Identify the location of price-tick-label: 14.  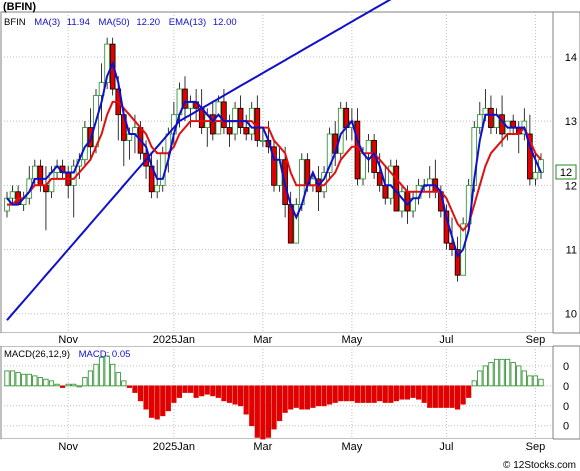
(571, 58).